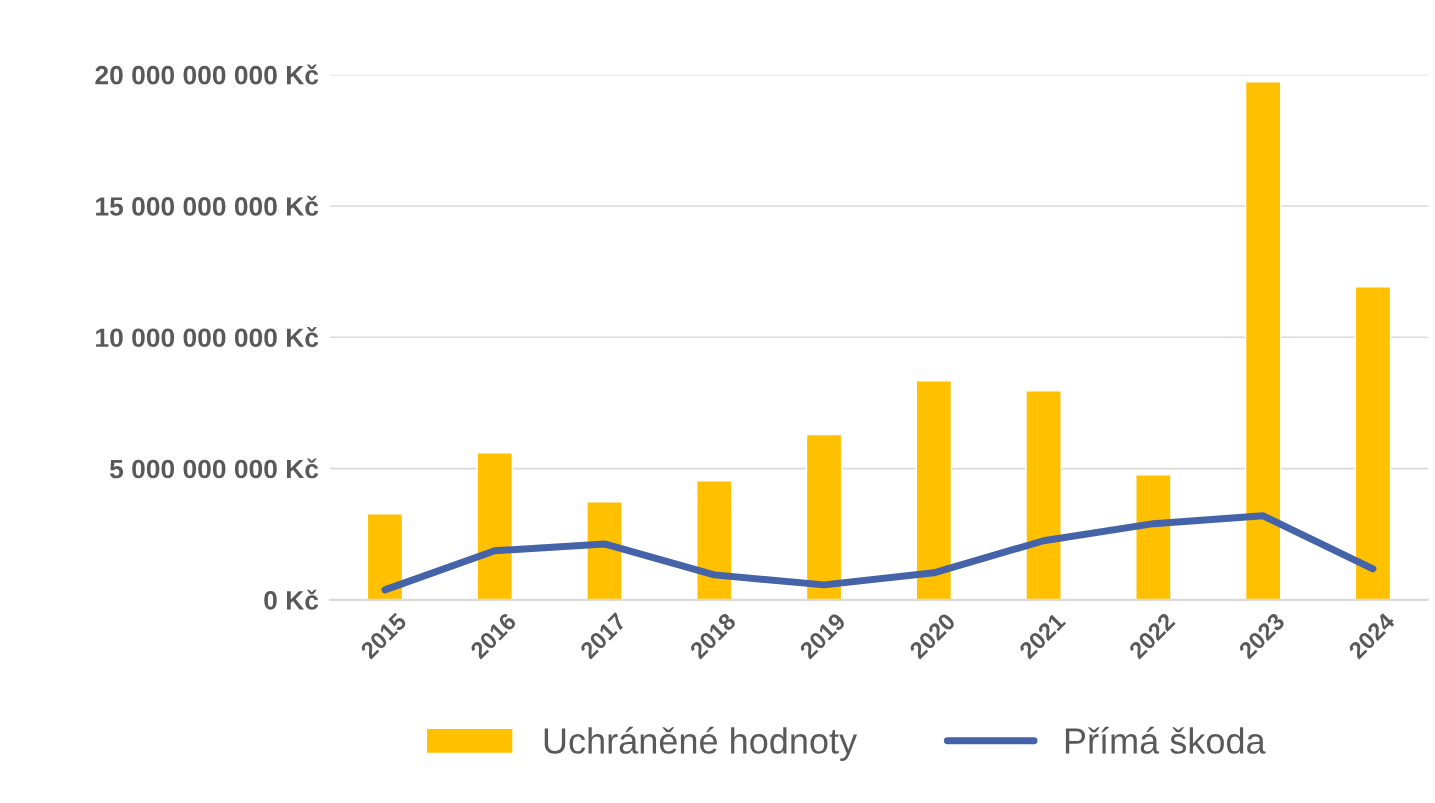 The height and width of the screenshot is (803, 1435). Describe the element at coordinates (207, 205) in the screenshot. I see `y-tick-label: 15 000 000 000 Kč` at that location.